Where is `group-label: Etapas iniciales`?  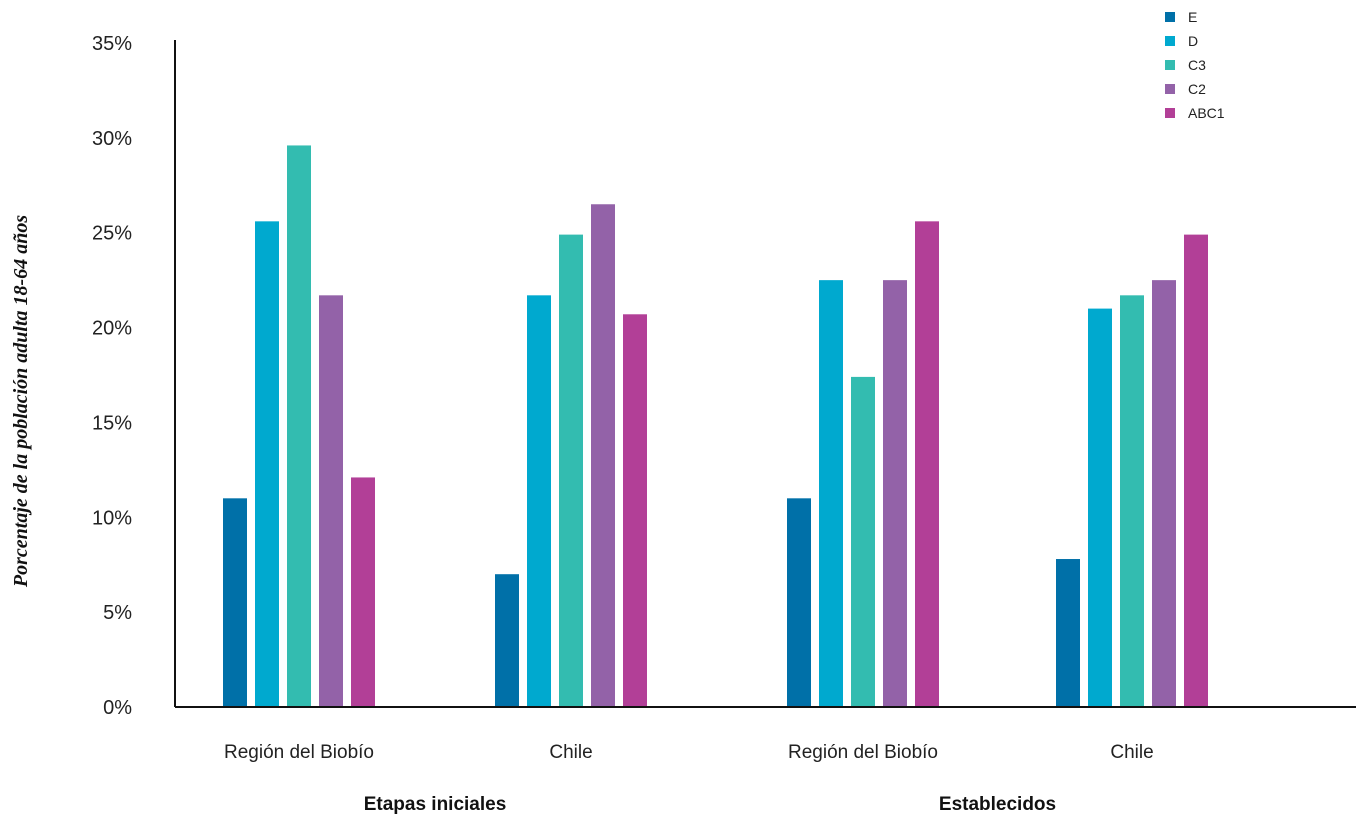 group-label: Etapas iniciales is located at coordinates (435, 804).